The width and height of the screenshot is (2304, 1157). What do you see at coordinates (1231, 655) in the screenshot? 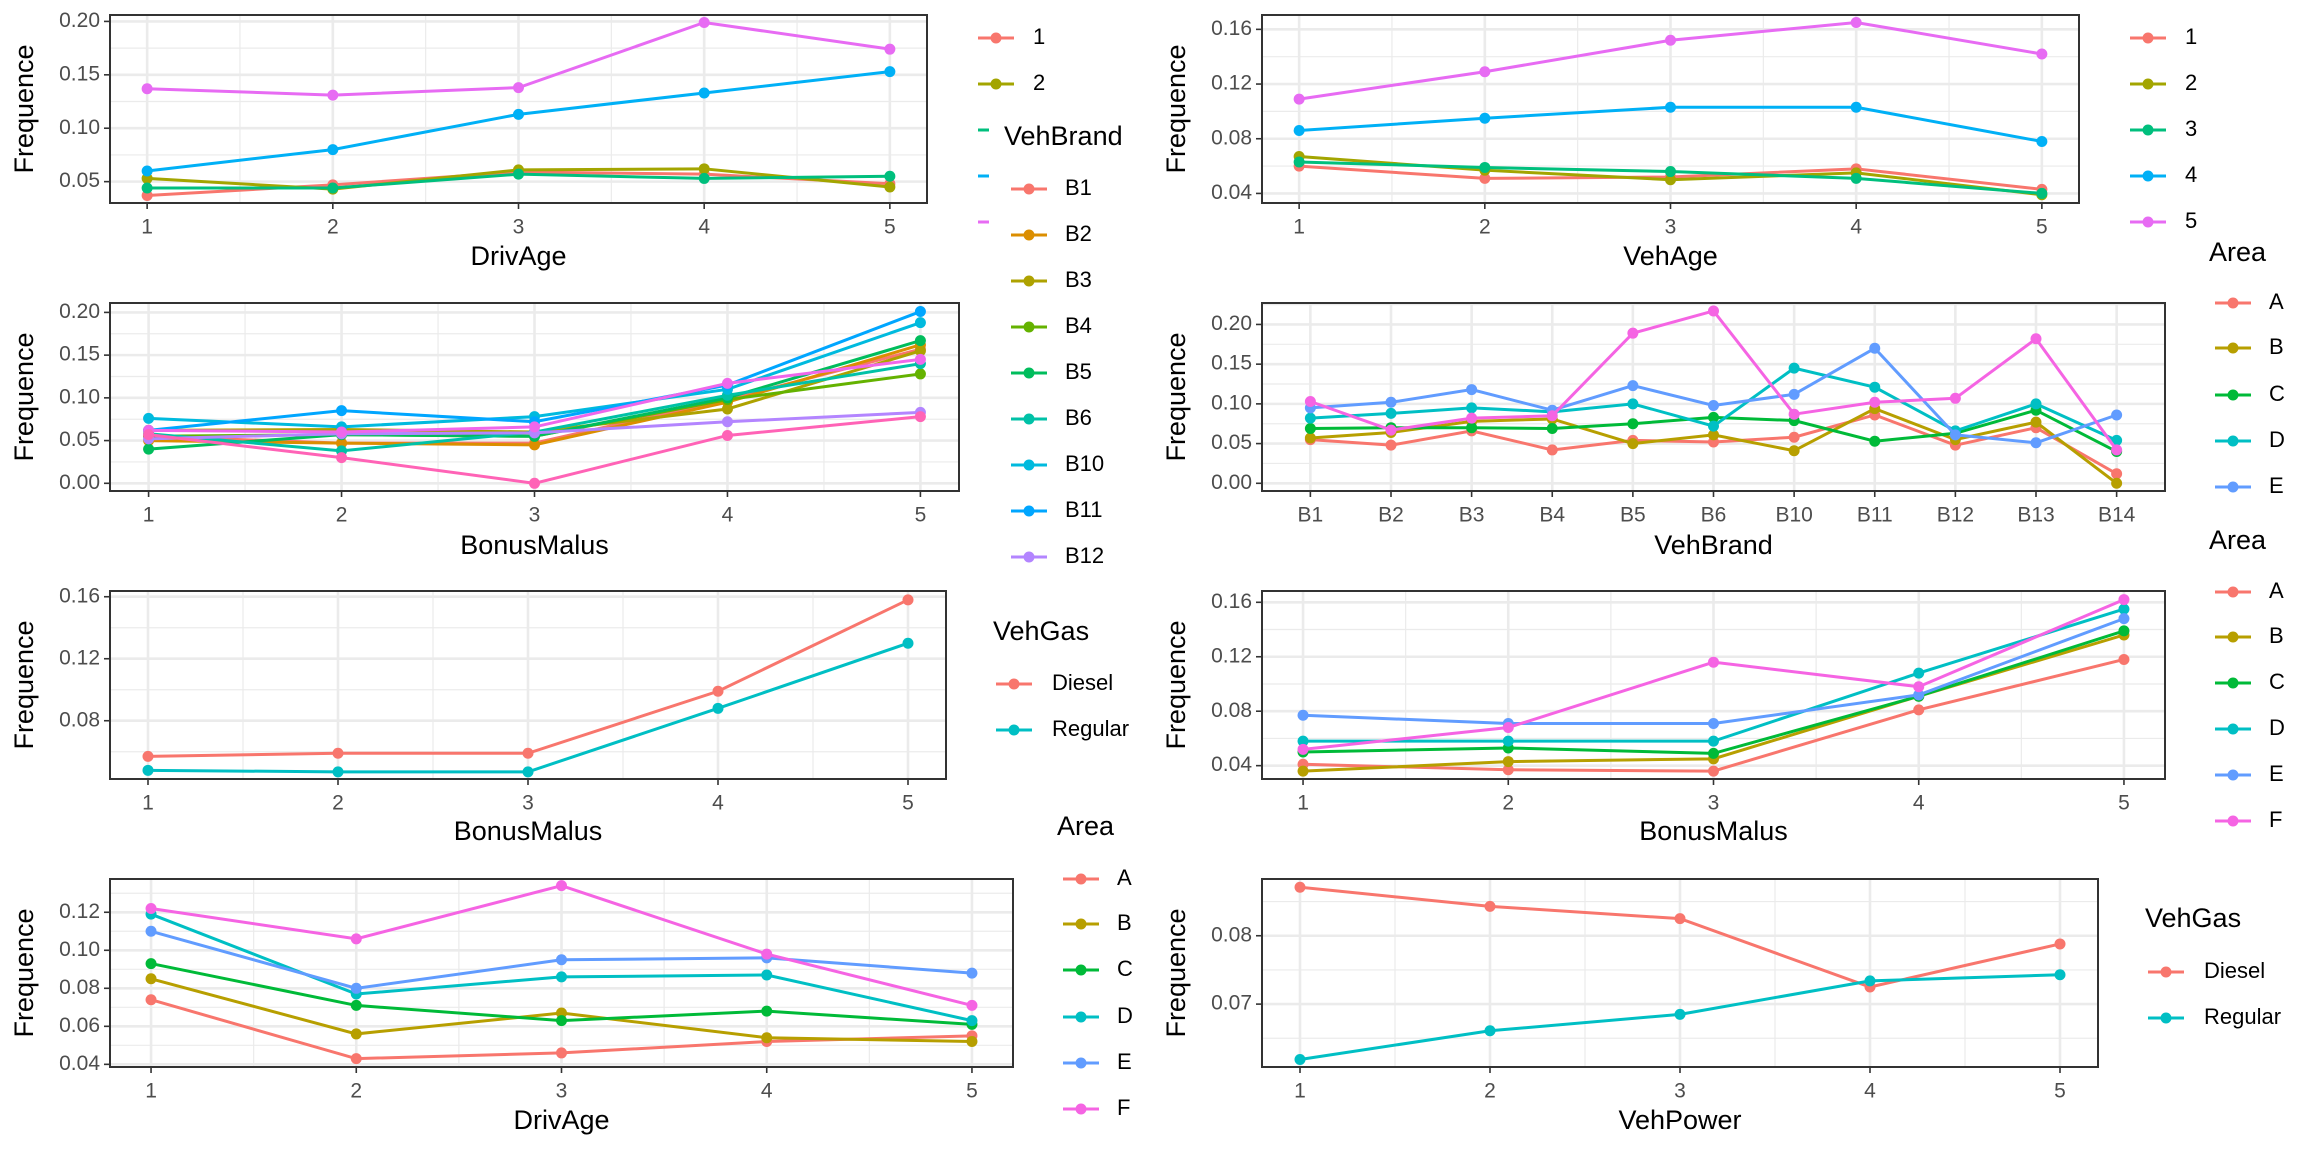
I see `y-tick-label: 0.12` at bounding box center [1231, 655].